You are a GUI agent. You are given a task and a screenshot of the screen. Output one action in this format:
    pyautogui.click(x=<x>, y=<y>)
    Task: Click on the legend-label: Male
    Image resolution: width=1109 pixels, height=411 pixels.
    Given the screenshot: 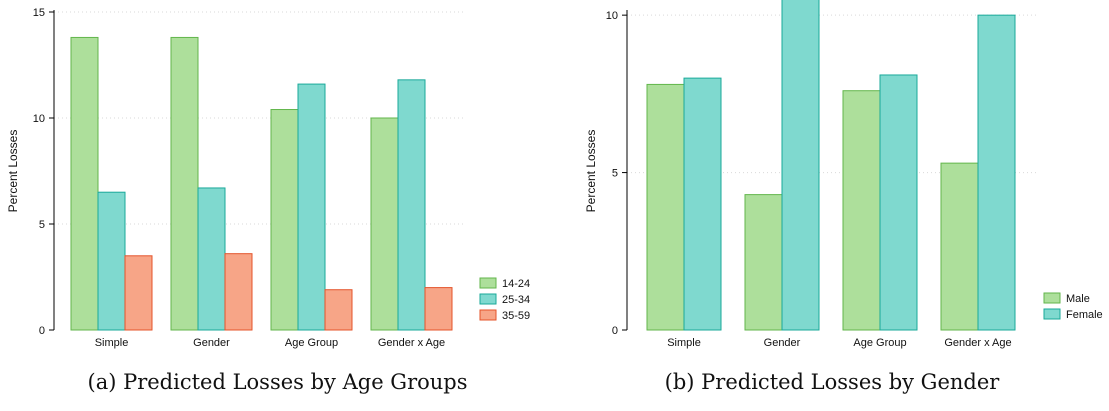 What is the action you would take?
    pyautogui.click(x=1078, y=299)
    